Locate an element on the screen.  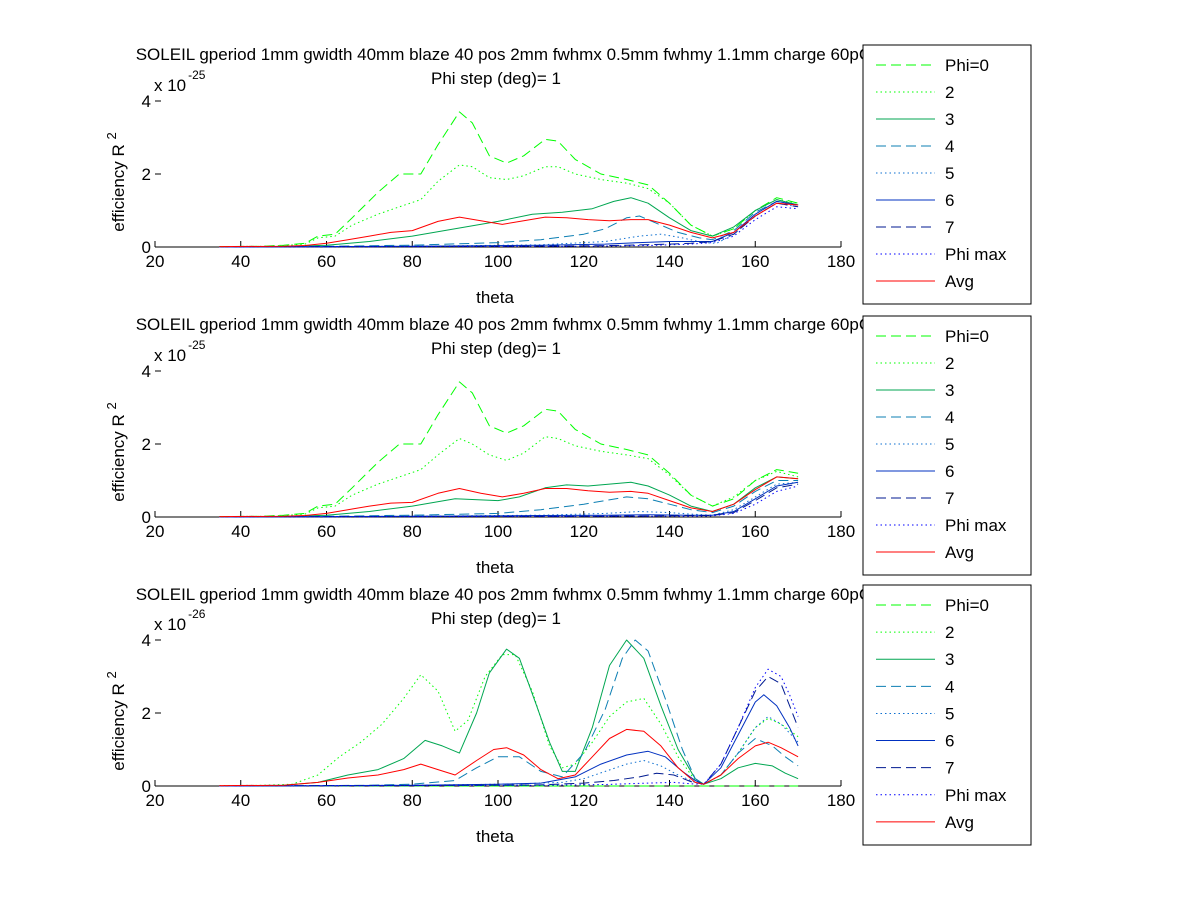
legend-label: 7 is located at coordinates (949, 768).